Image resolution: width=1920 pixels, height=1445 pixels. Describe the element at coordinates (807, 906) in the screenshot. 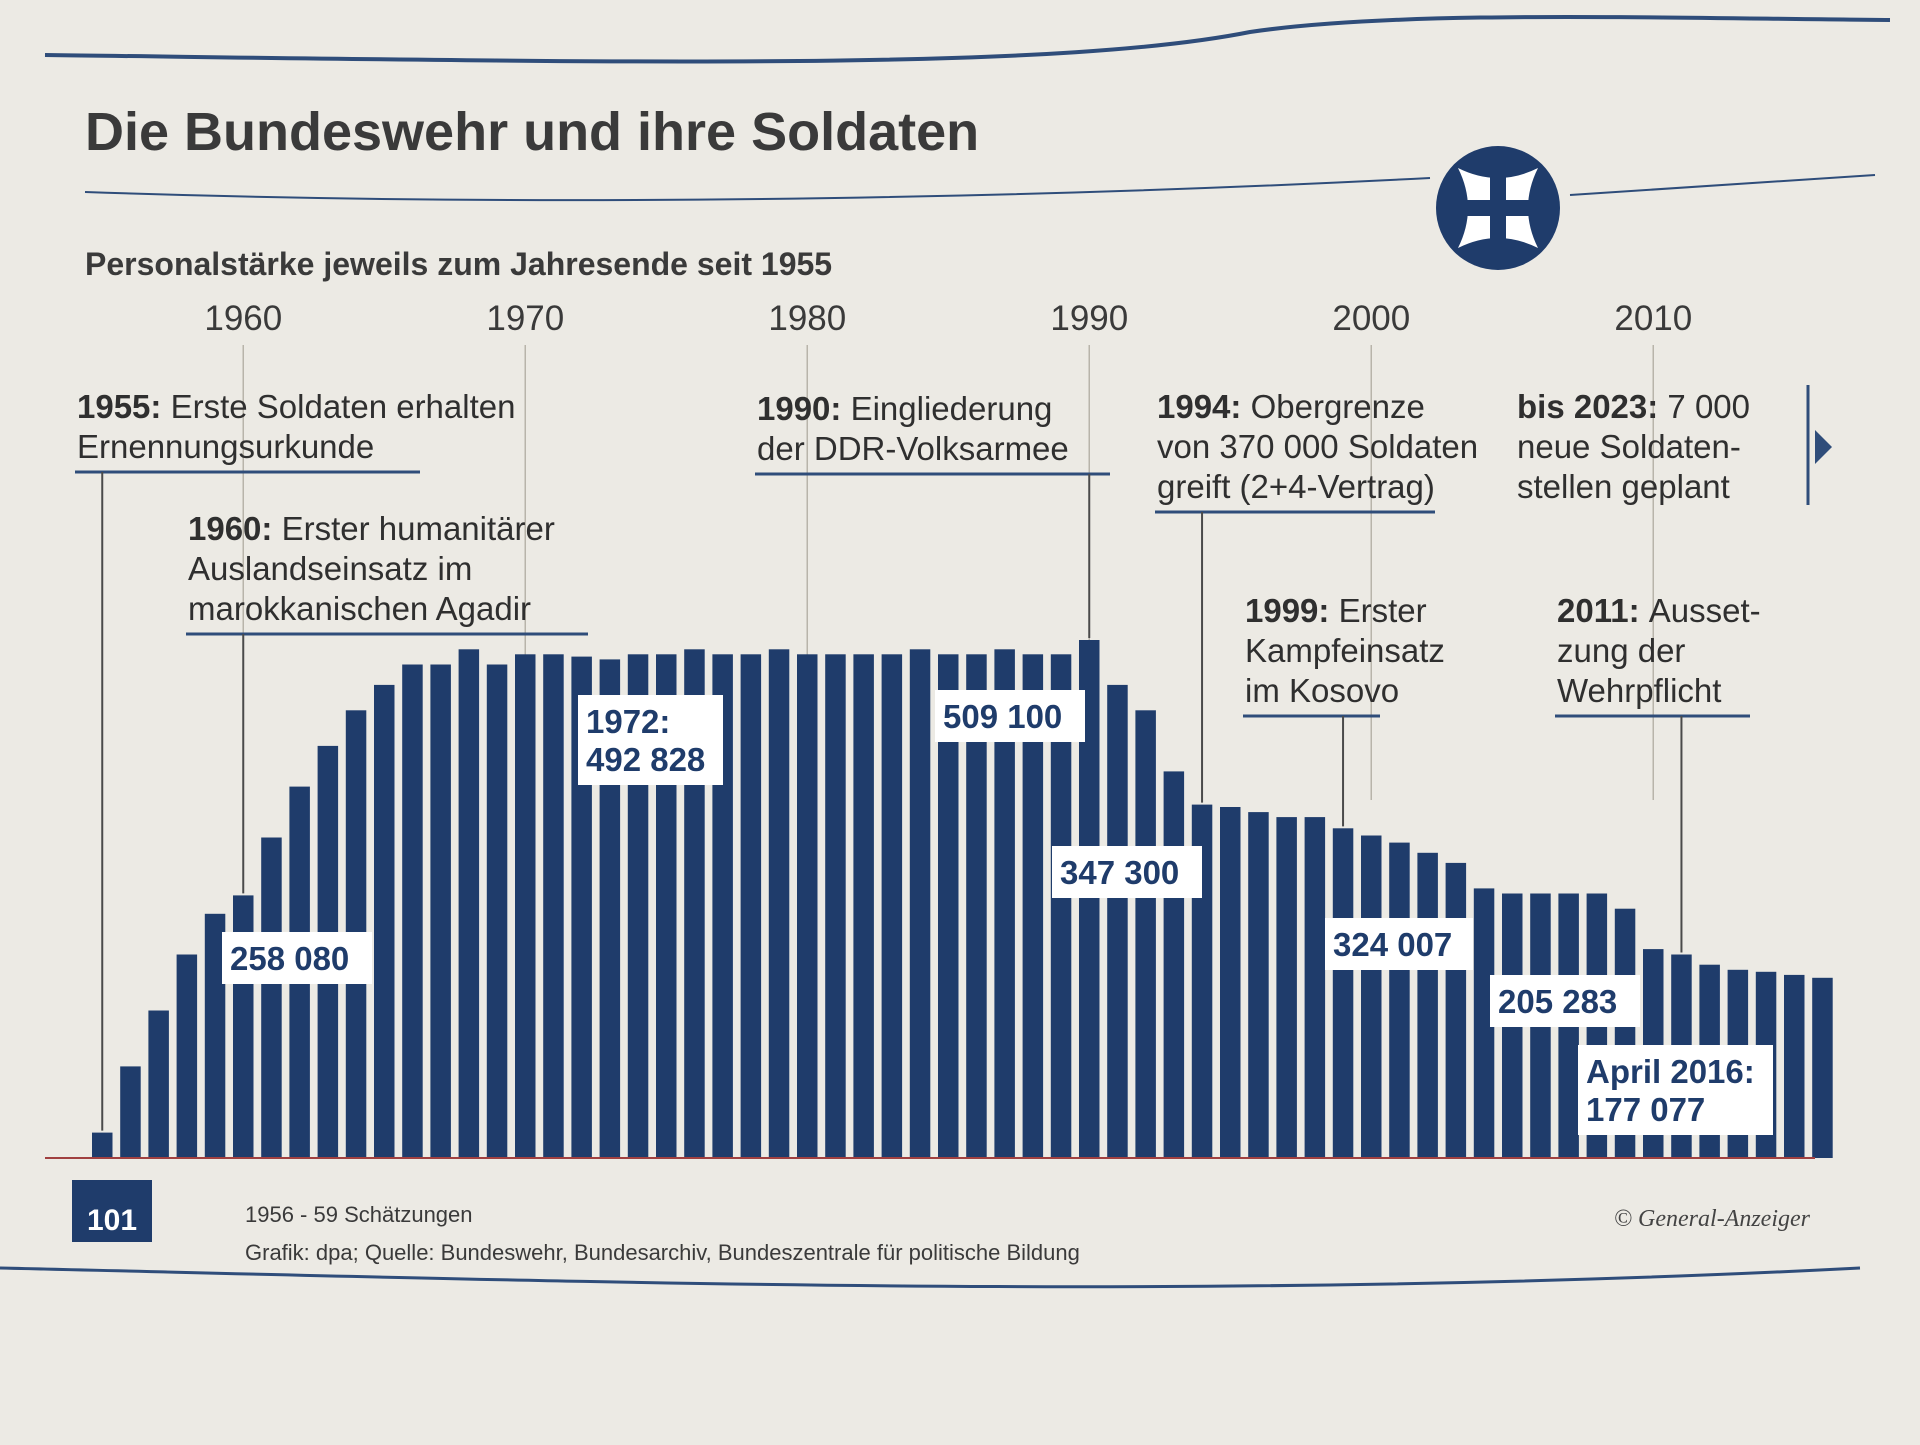

I see `bar-1980` at that location.